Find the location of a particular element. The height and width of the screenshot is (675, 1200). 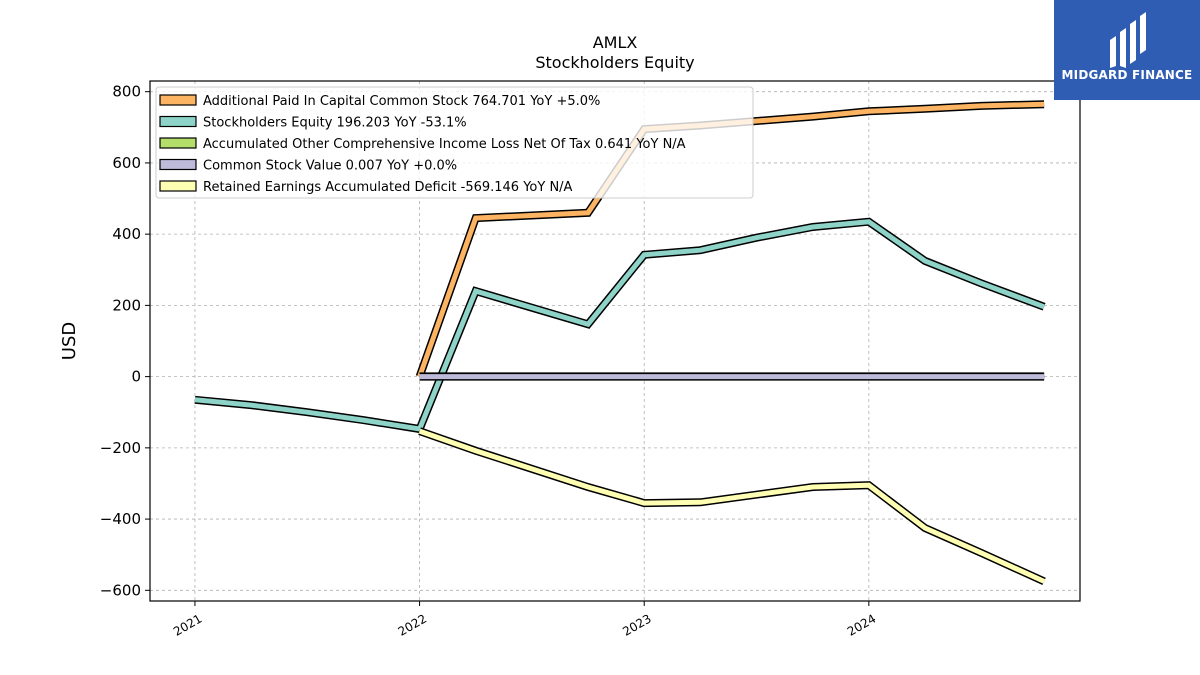

y-tick-label: 0 is located at coordinates (136, 377).